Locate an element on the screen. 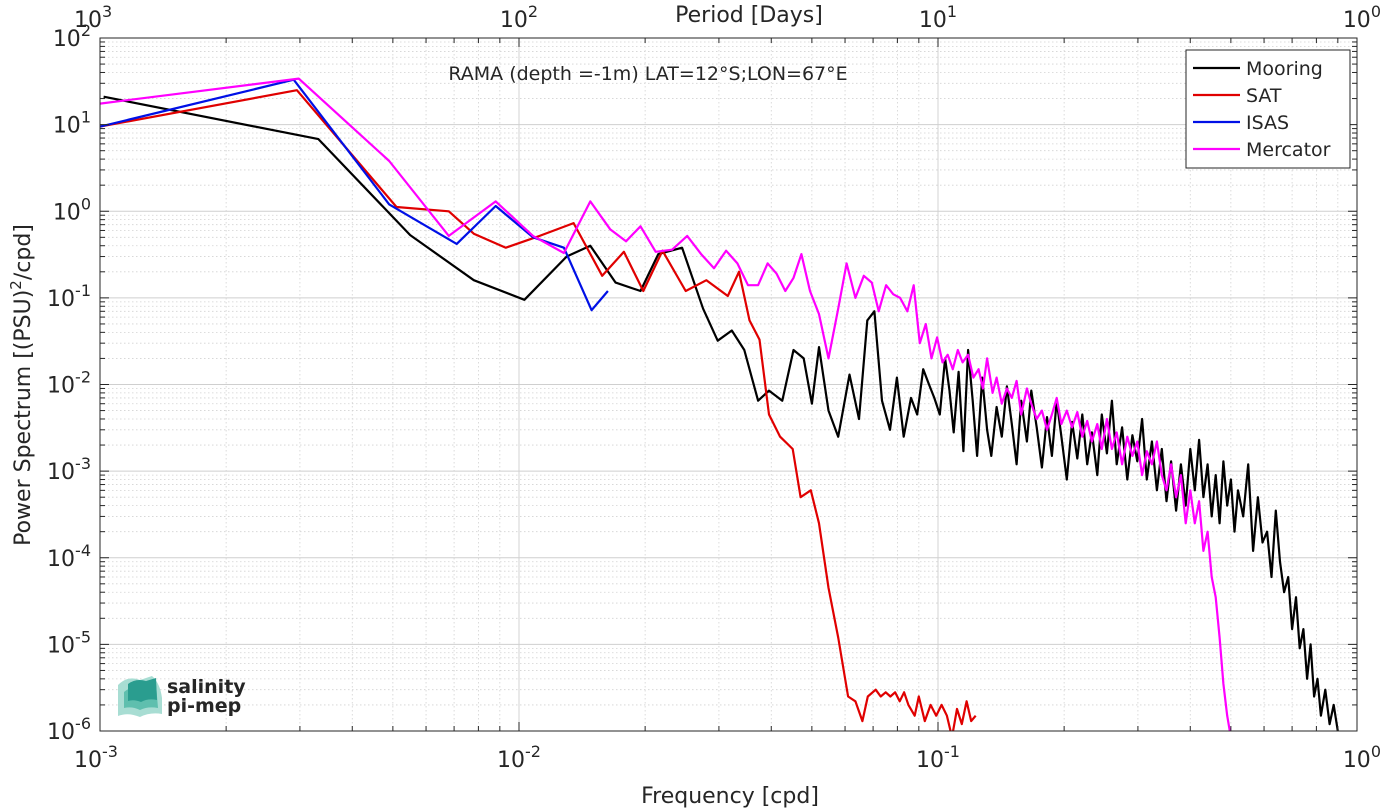  y-tick-label-exponent: 0 is located at coordinates (86, 203).